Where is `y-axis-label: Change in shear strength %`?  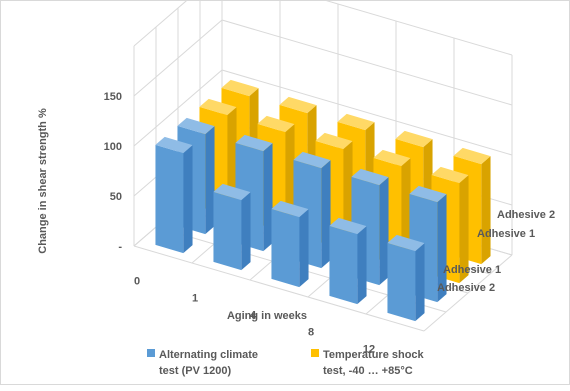 y-axis-label: Change in shear strength % is located at coordinates (43, 181).